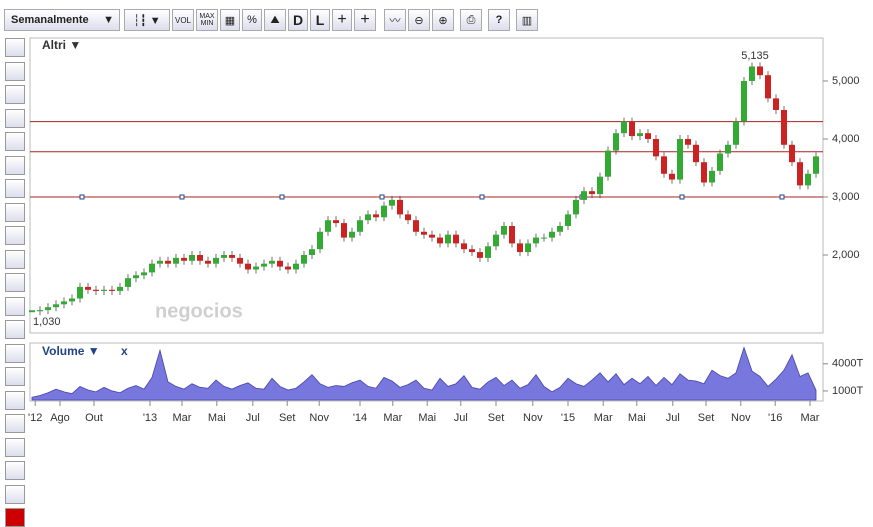  Describe the element at coordinates (365, 20) in the screenshot. I see `cross-button: +` at that location.